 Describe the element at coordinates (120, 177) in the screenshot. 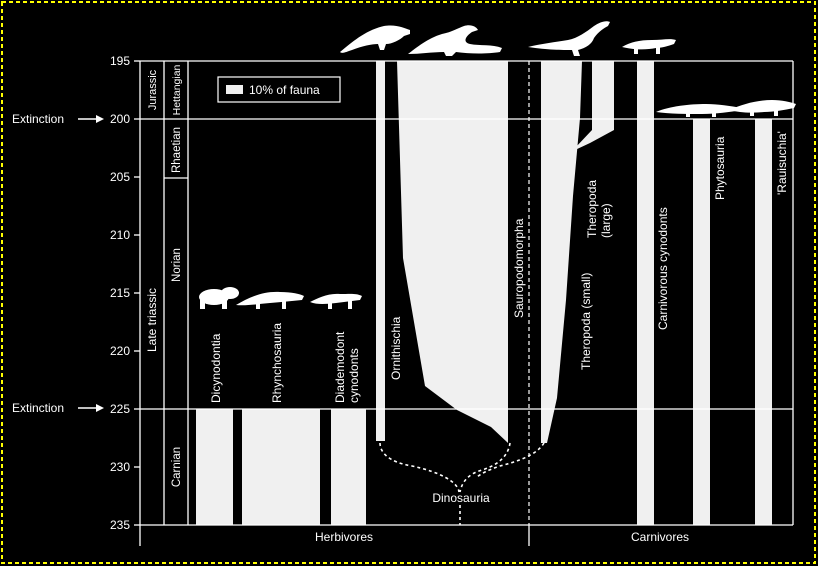

I see `tick-label: 205` at that location.